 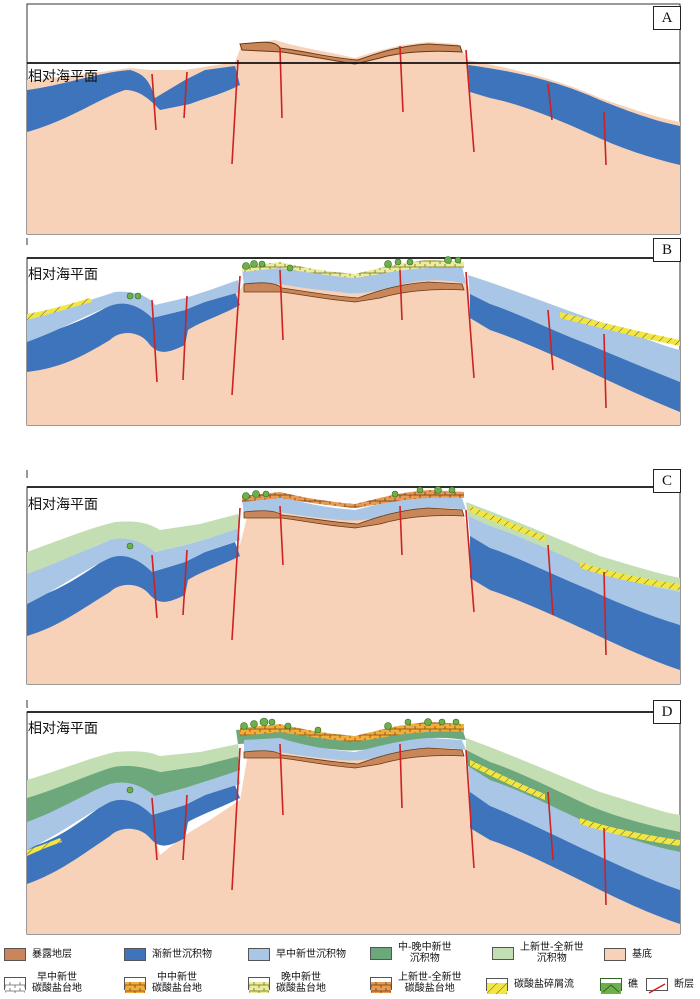 What do you see at coordinates (667, 481) in the screenshot?
I see `panel-letter-c: C` at bounding box center [667, 481].